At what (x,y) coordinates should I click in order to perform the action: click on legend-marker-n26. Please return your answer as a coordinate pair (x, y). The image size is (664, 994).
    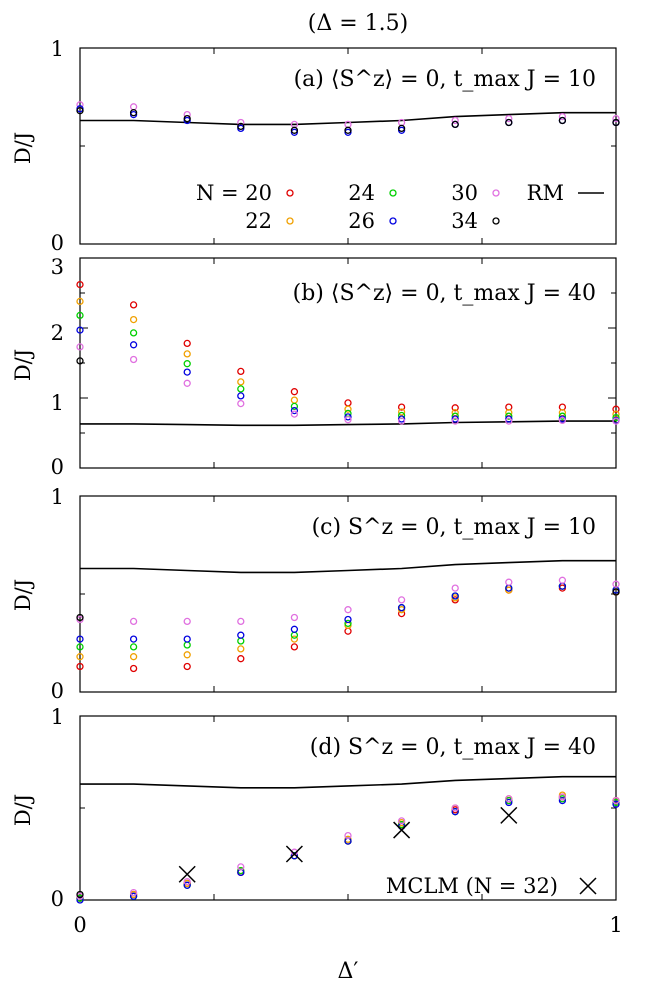
    Looking at the image, I should click on (393, 221).